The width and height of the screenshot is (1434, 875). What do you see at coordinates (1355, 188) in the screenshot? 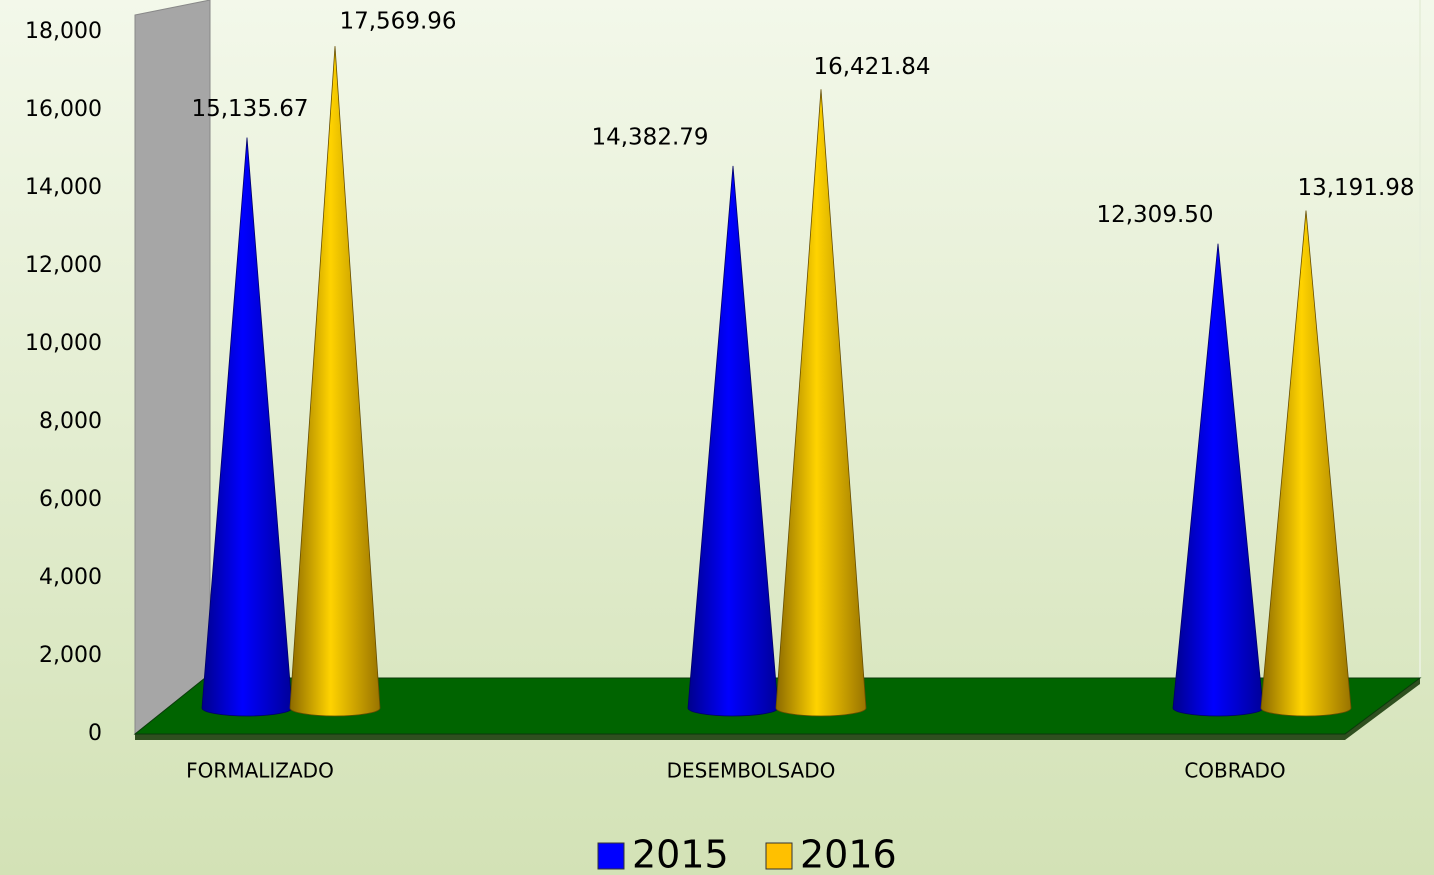
I see `data-label: 13,191.98` at bounding box center [1355, 188].